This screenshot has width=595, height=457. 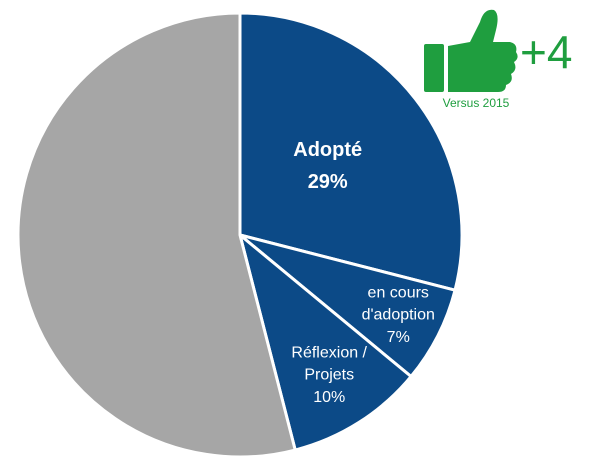 I want to click on label-line: Réflexion /, so click(x=329, y=353).